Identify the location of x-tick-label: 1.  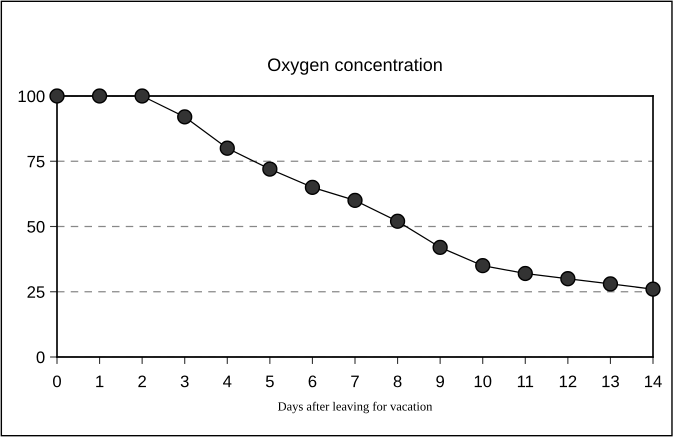
(100, 382).